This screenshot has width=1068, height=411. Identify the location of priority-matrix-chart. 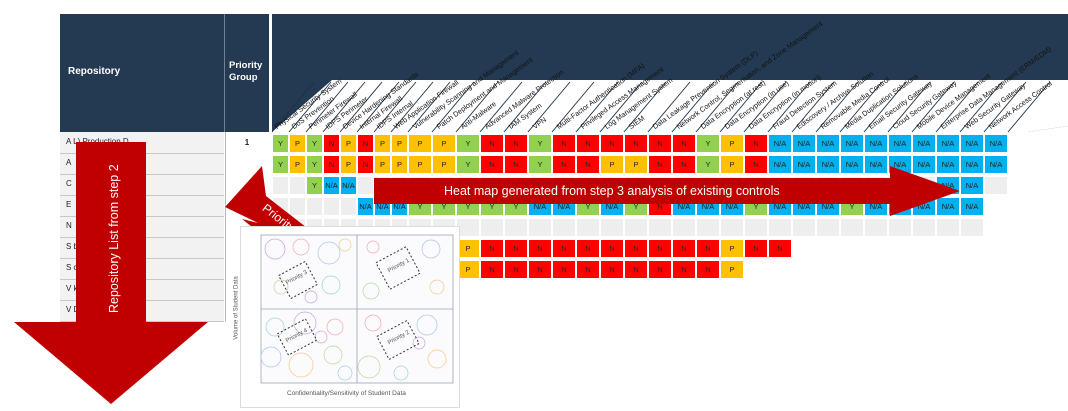
(357, 309).